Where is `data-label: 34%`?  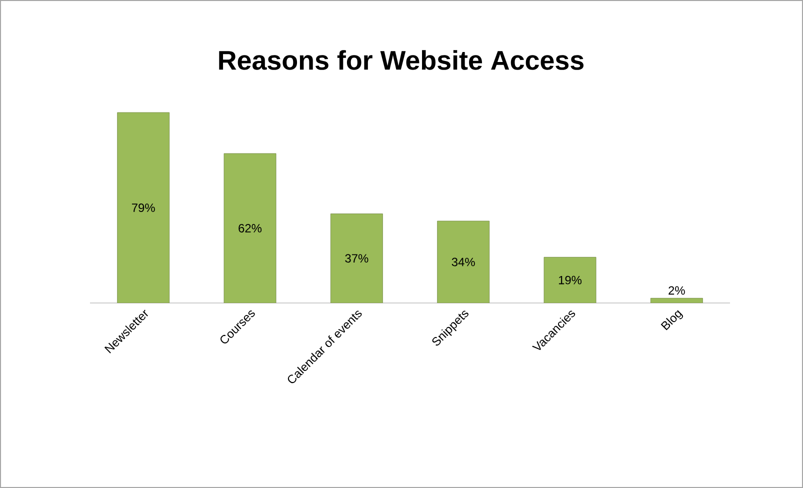 data-label: 34% is located at coordinates (463, 262).